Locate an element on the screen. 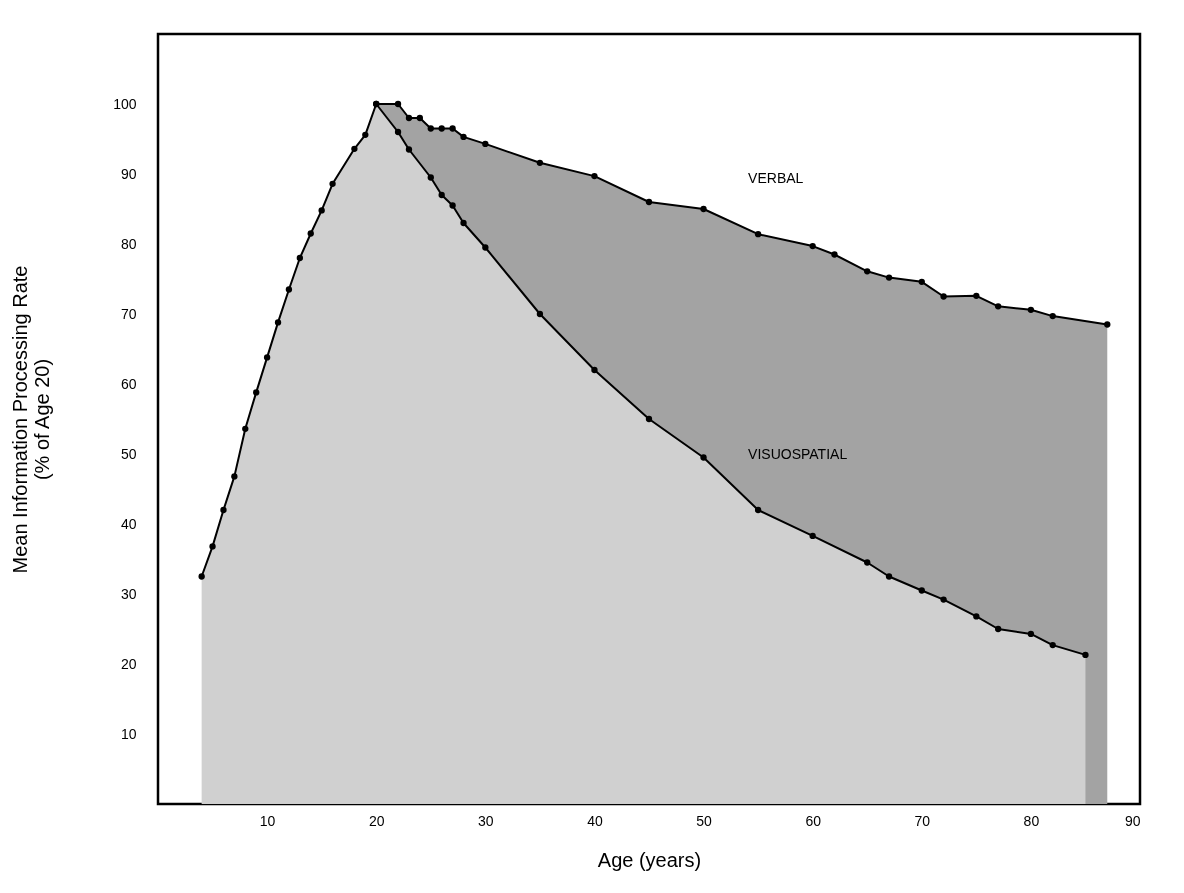  x-tick-label: 10 is located at coordinates (267, 820).